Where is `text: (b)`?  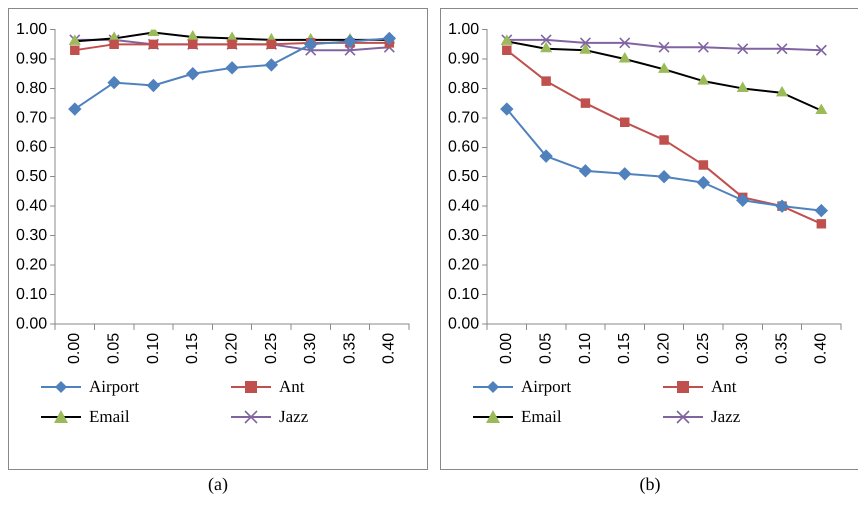
text: (b) is located at coordinates (650, 484).